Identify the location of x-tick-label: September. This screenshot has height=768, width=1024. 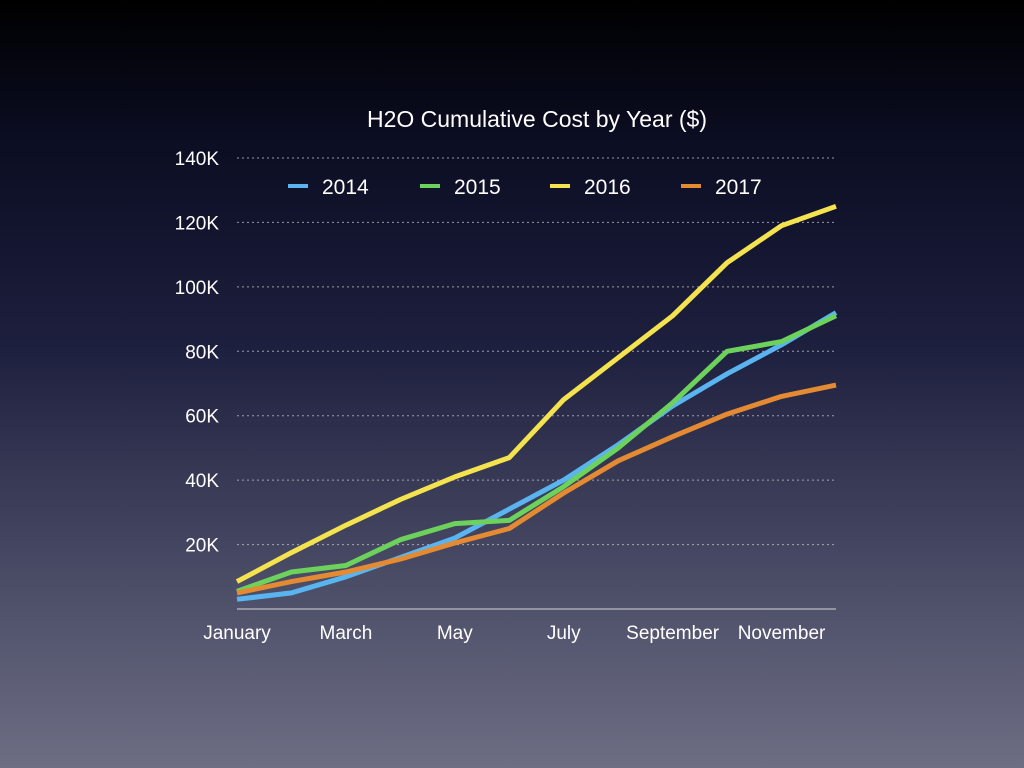
(673, 633).